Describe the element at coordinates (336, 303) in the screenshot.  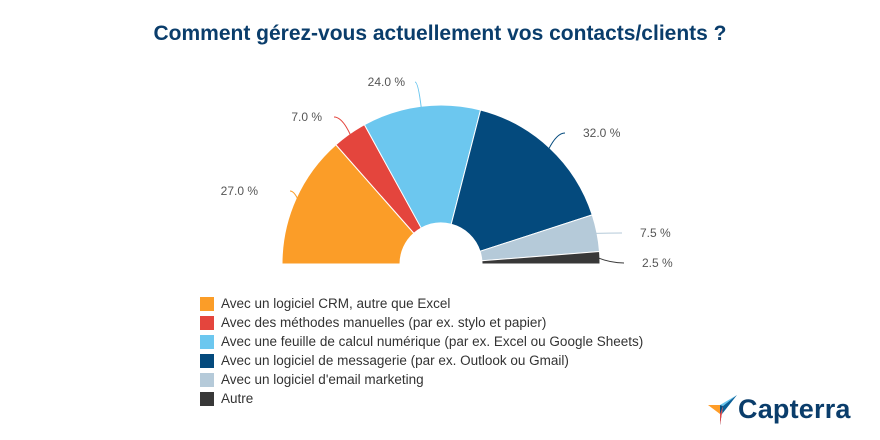
I see `legend-label: Avec un logiciel CRM, autre que Excel` at that location.